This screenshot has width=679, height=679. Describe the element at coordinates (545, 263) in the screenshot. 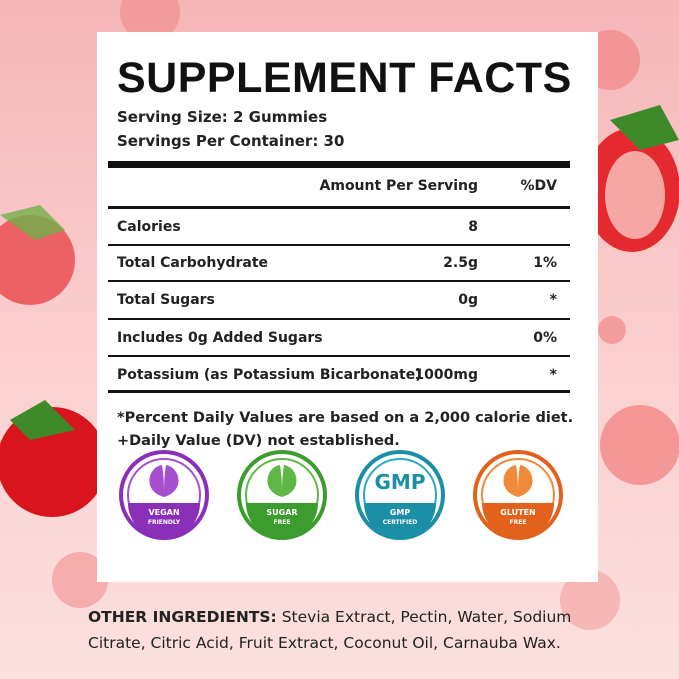

I see `daily-value: 1%` at that location.